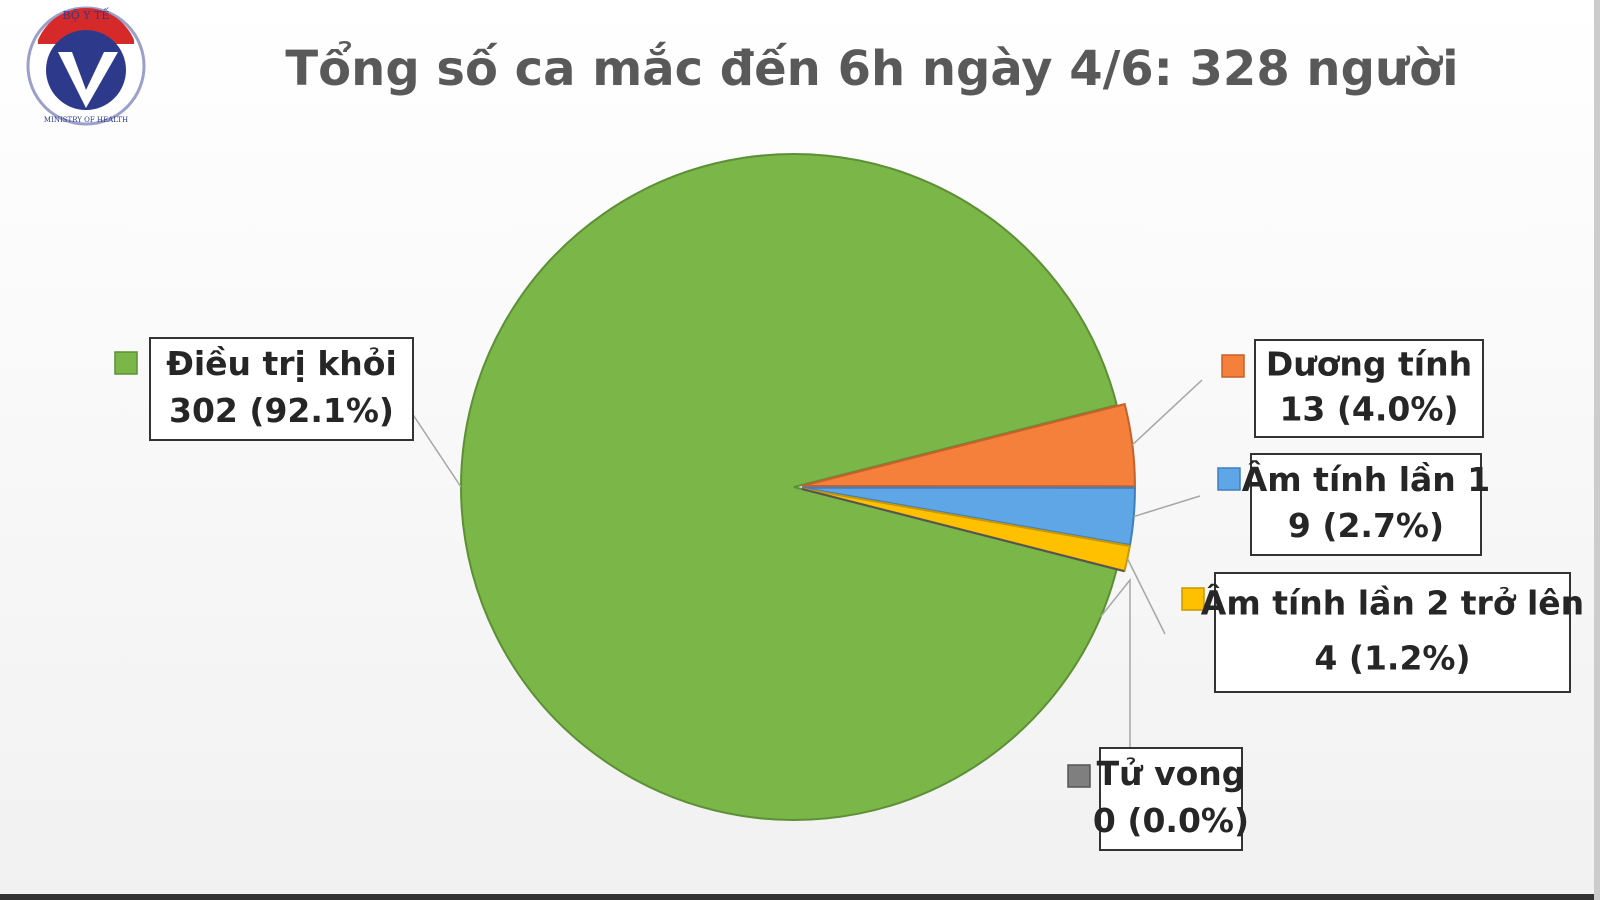 The width and height of the screenshot is (1600, 900). Describe the element at coordinates (1392, 603) in the screenshot. I see `category-label: Âm tính lần 2 trở lên` at that location.